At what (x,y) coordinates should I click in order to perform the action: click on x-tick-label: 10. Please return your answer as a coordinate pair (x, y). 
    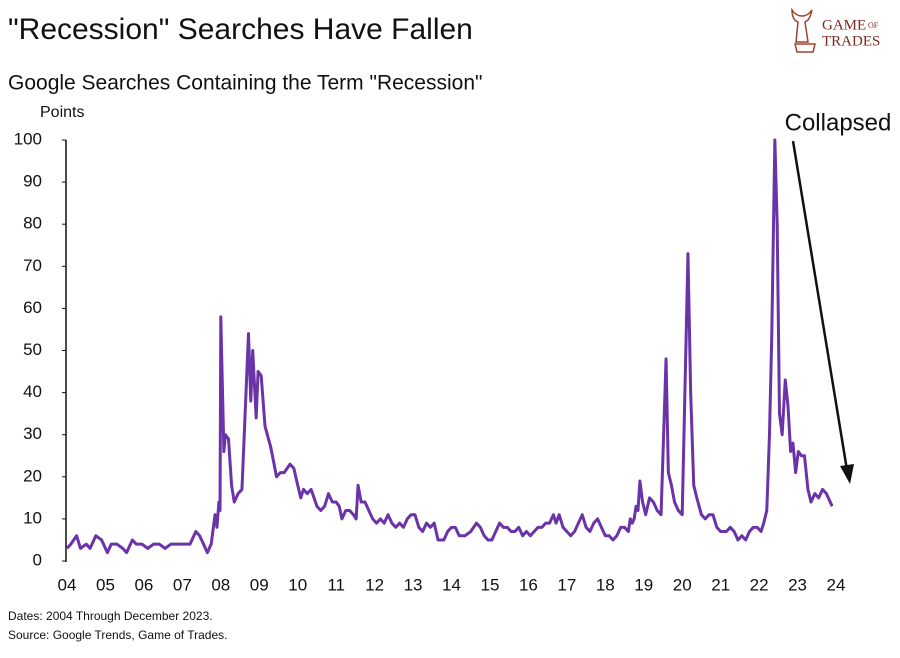
    Looking at the image, I should click on (297, 584).